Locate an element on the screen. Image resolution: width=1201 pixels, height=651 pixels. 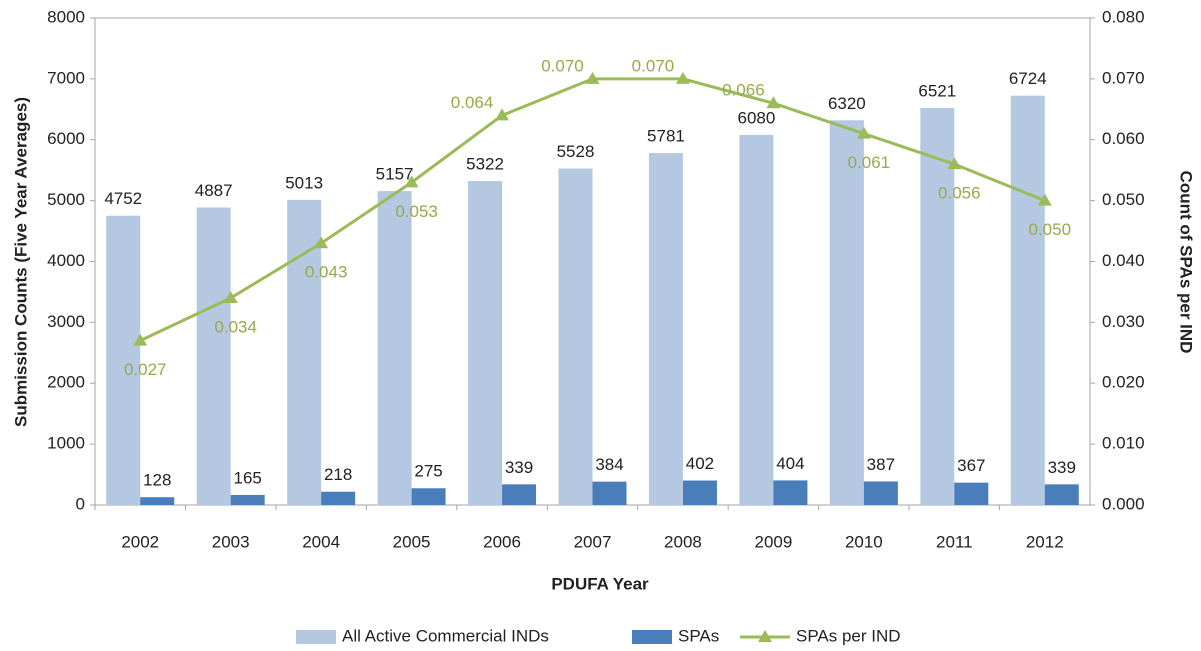
line-label: 0.064 is located at coordinates (472, 102).